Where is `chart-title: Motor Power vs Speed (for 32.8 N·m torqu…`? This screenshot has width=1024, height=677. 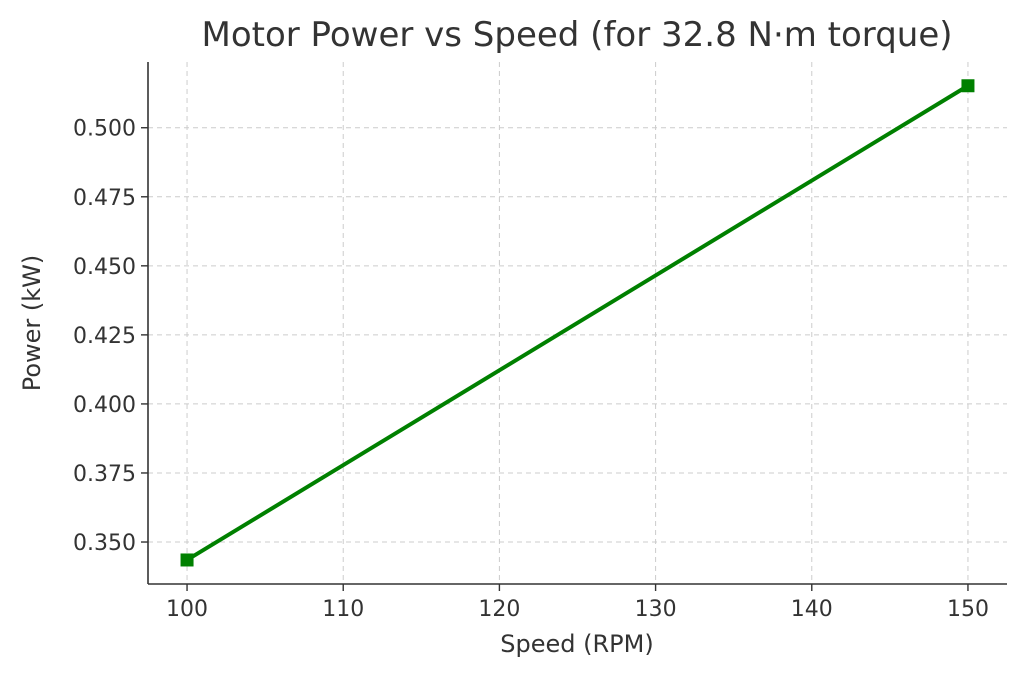 chart-title: Motor Power vs Speed (for 32.8 N·m torqu… is located at coordinates (576, 35).